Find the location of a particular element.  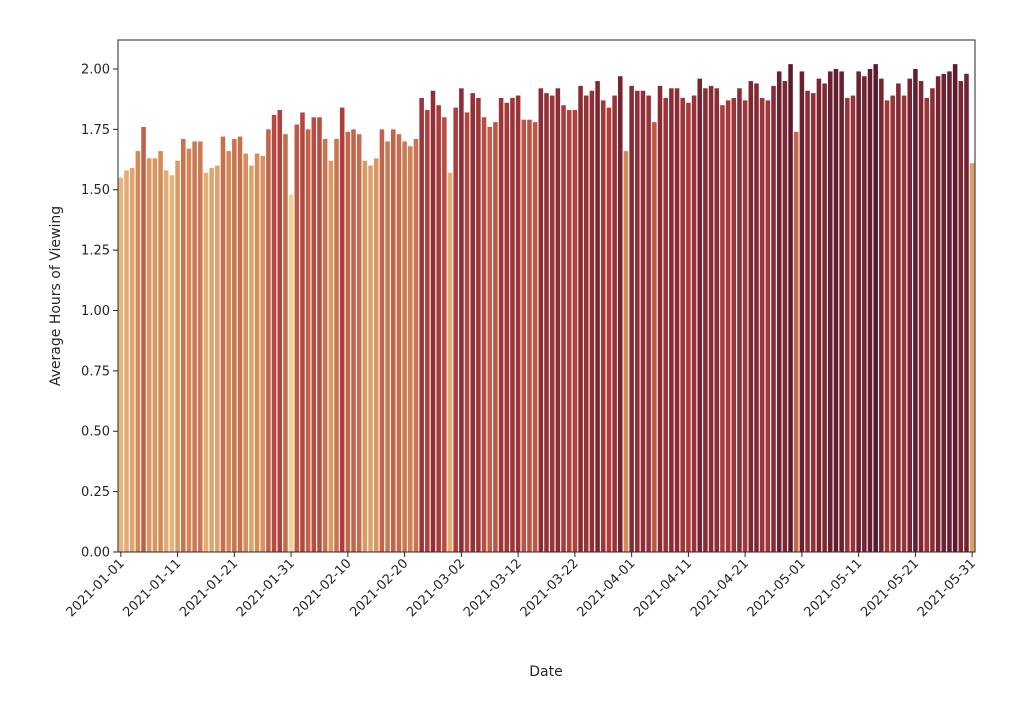

x-tick-label: 2021-03-12 is located at coordinates (493, 588).